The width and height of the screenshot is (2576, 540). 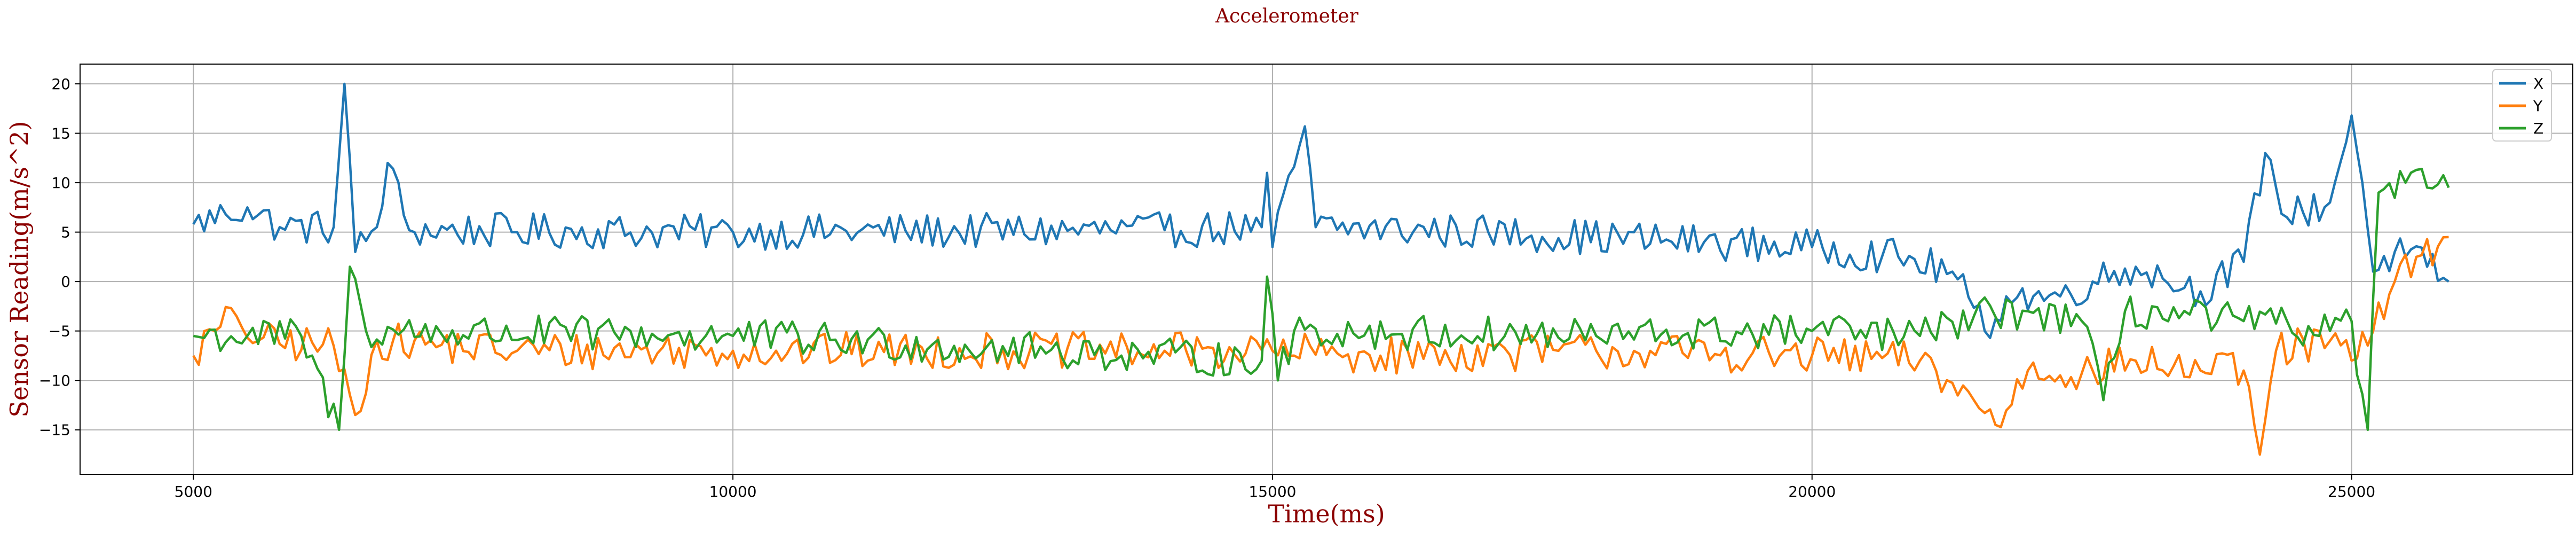 I want to click on legend-label-z: Z, so click(x=2538, y=128).